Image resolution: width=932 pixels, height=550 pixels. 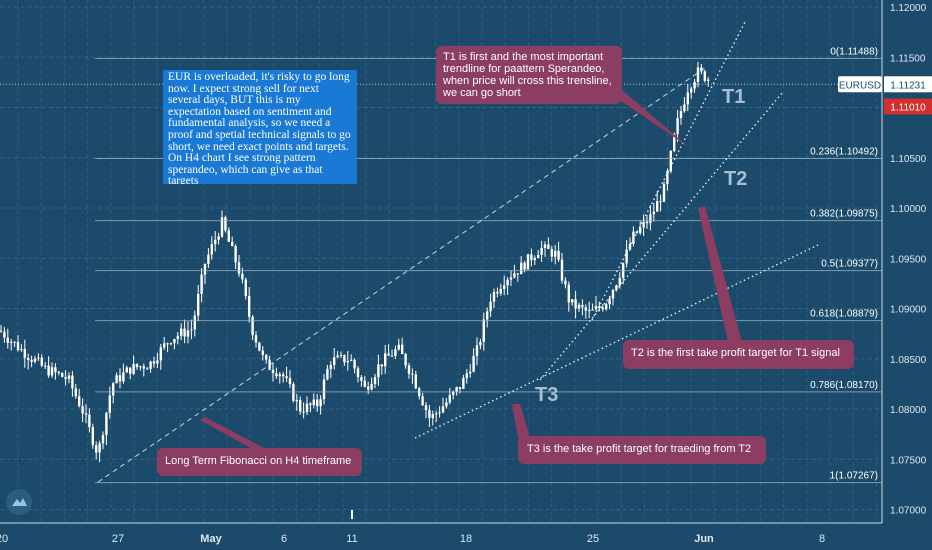 I want to click on fibonacci-callout: Long Term Fibonacci on H4 timeframe, so click(x=259, y=462).